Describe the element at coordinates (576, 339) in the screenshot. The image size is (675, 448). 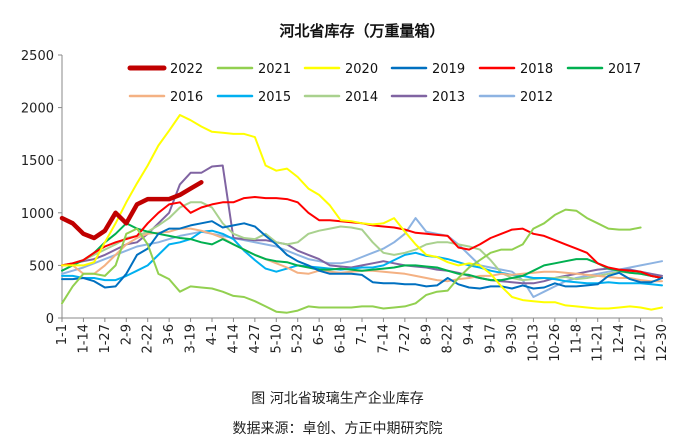
I see `x-tick-label: 11-8` at that location.